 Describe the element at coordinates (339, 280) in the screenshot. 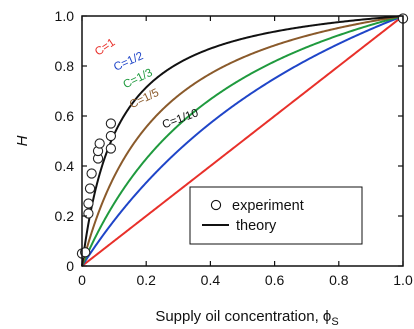

I see `x-tick-label: 0.8` at that location.